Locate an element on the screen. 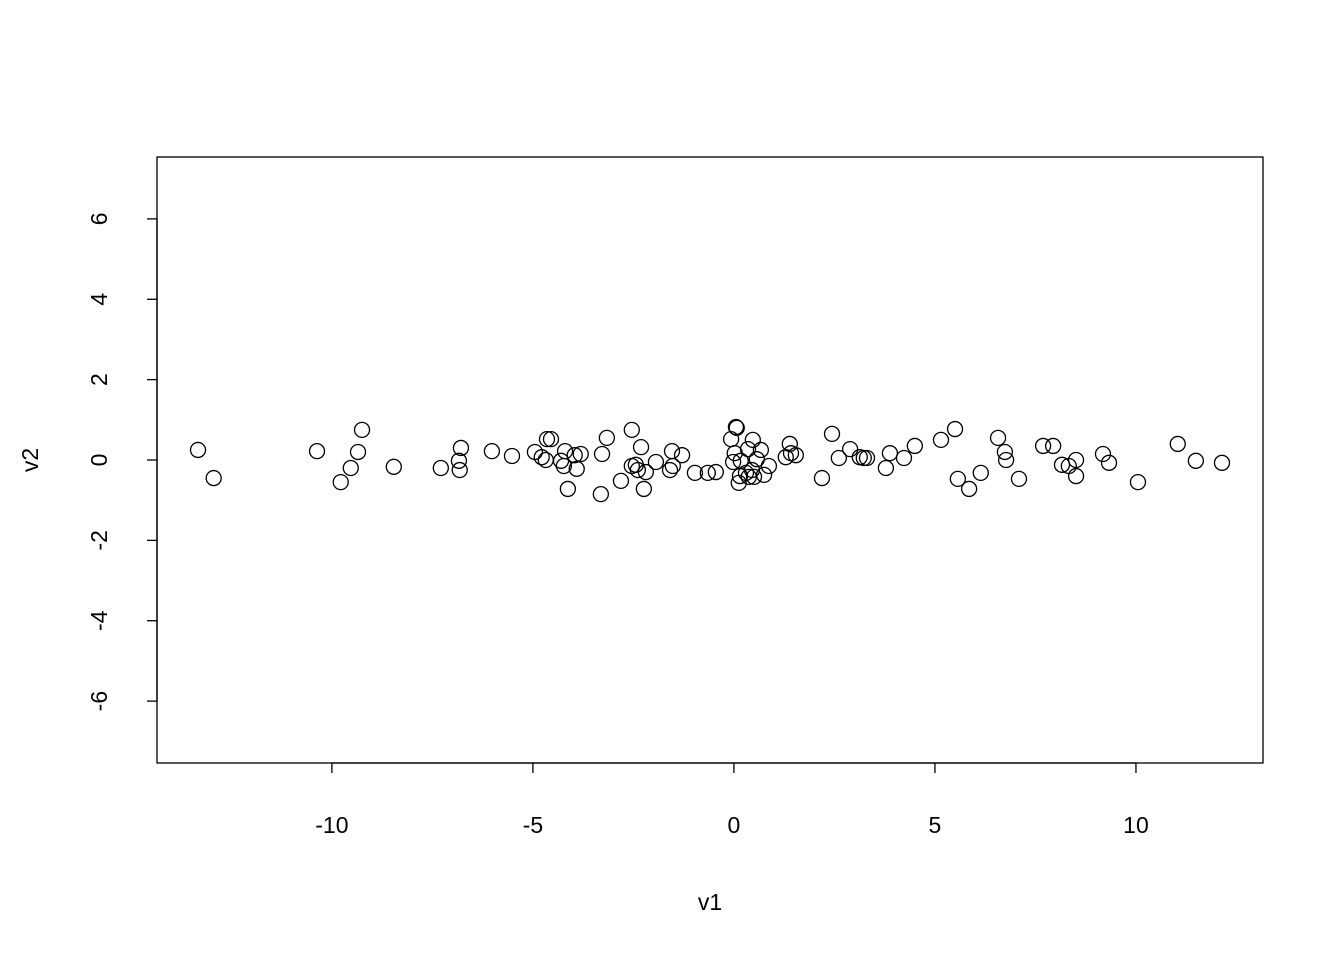 This screenshot has height=960, width=1344. x-tick-label: 0 is located at coordinates (734, 825).